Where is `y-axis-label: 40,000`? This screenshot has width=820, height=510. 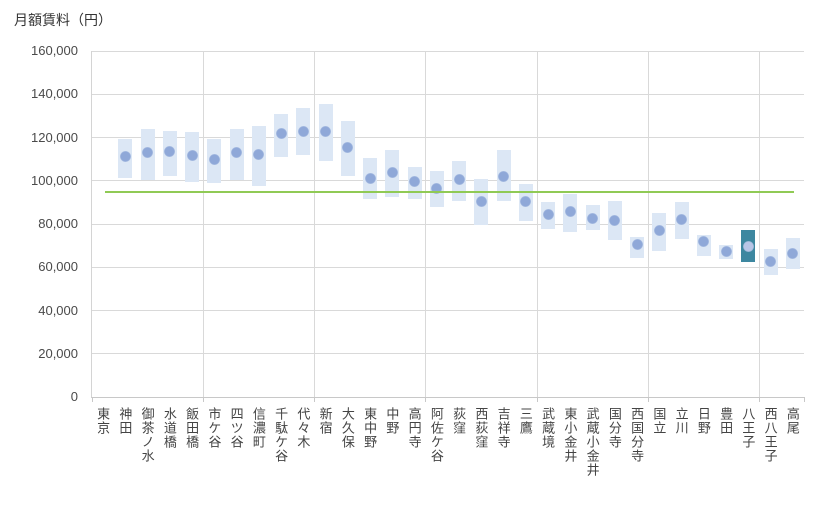 y-axis-label: 40,000 is located at coordinates (58, 310).